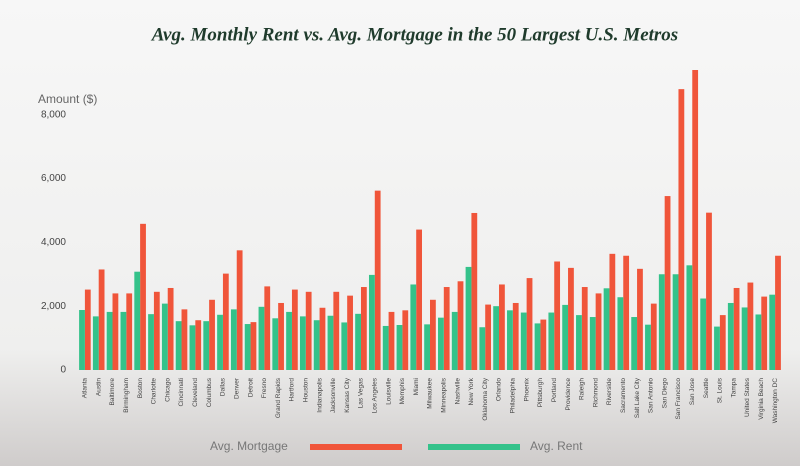 This screenshot has height=466, width=800. What do you see at coordinates (623, 395) in the screenshot?
I see `x-tick-label: Sacramento` at bounding box center [623, 395].